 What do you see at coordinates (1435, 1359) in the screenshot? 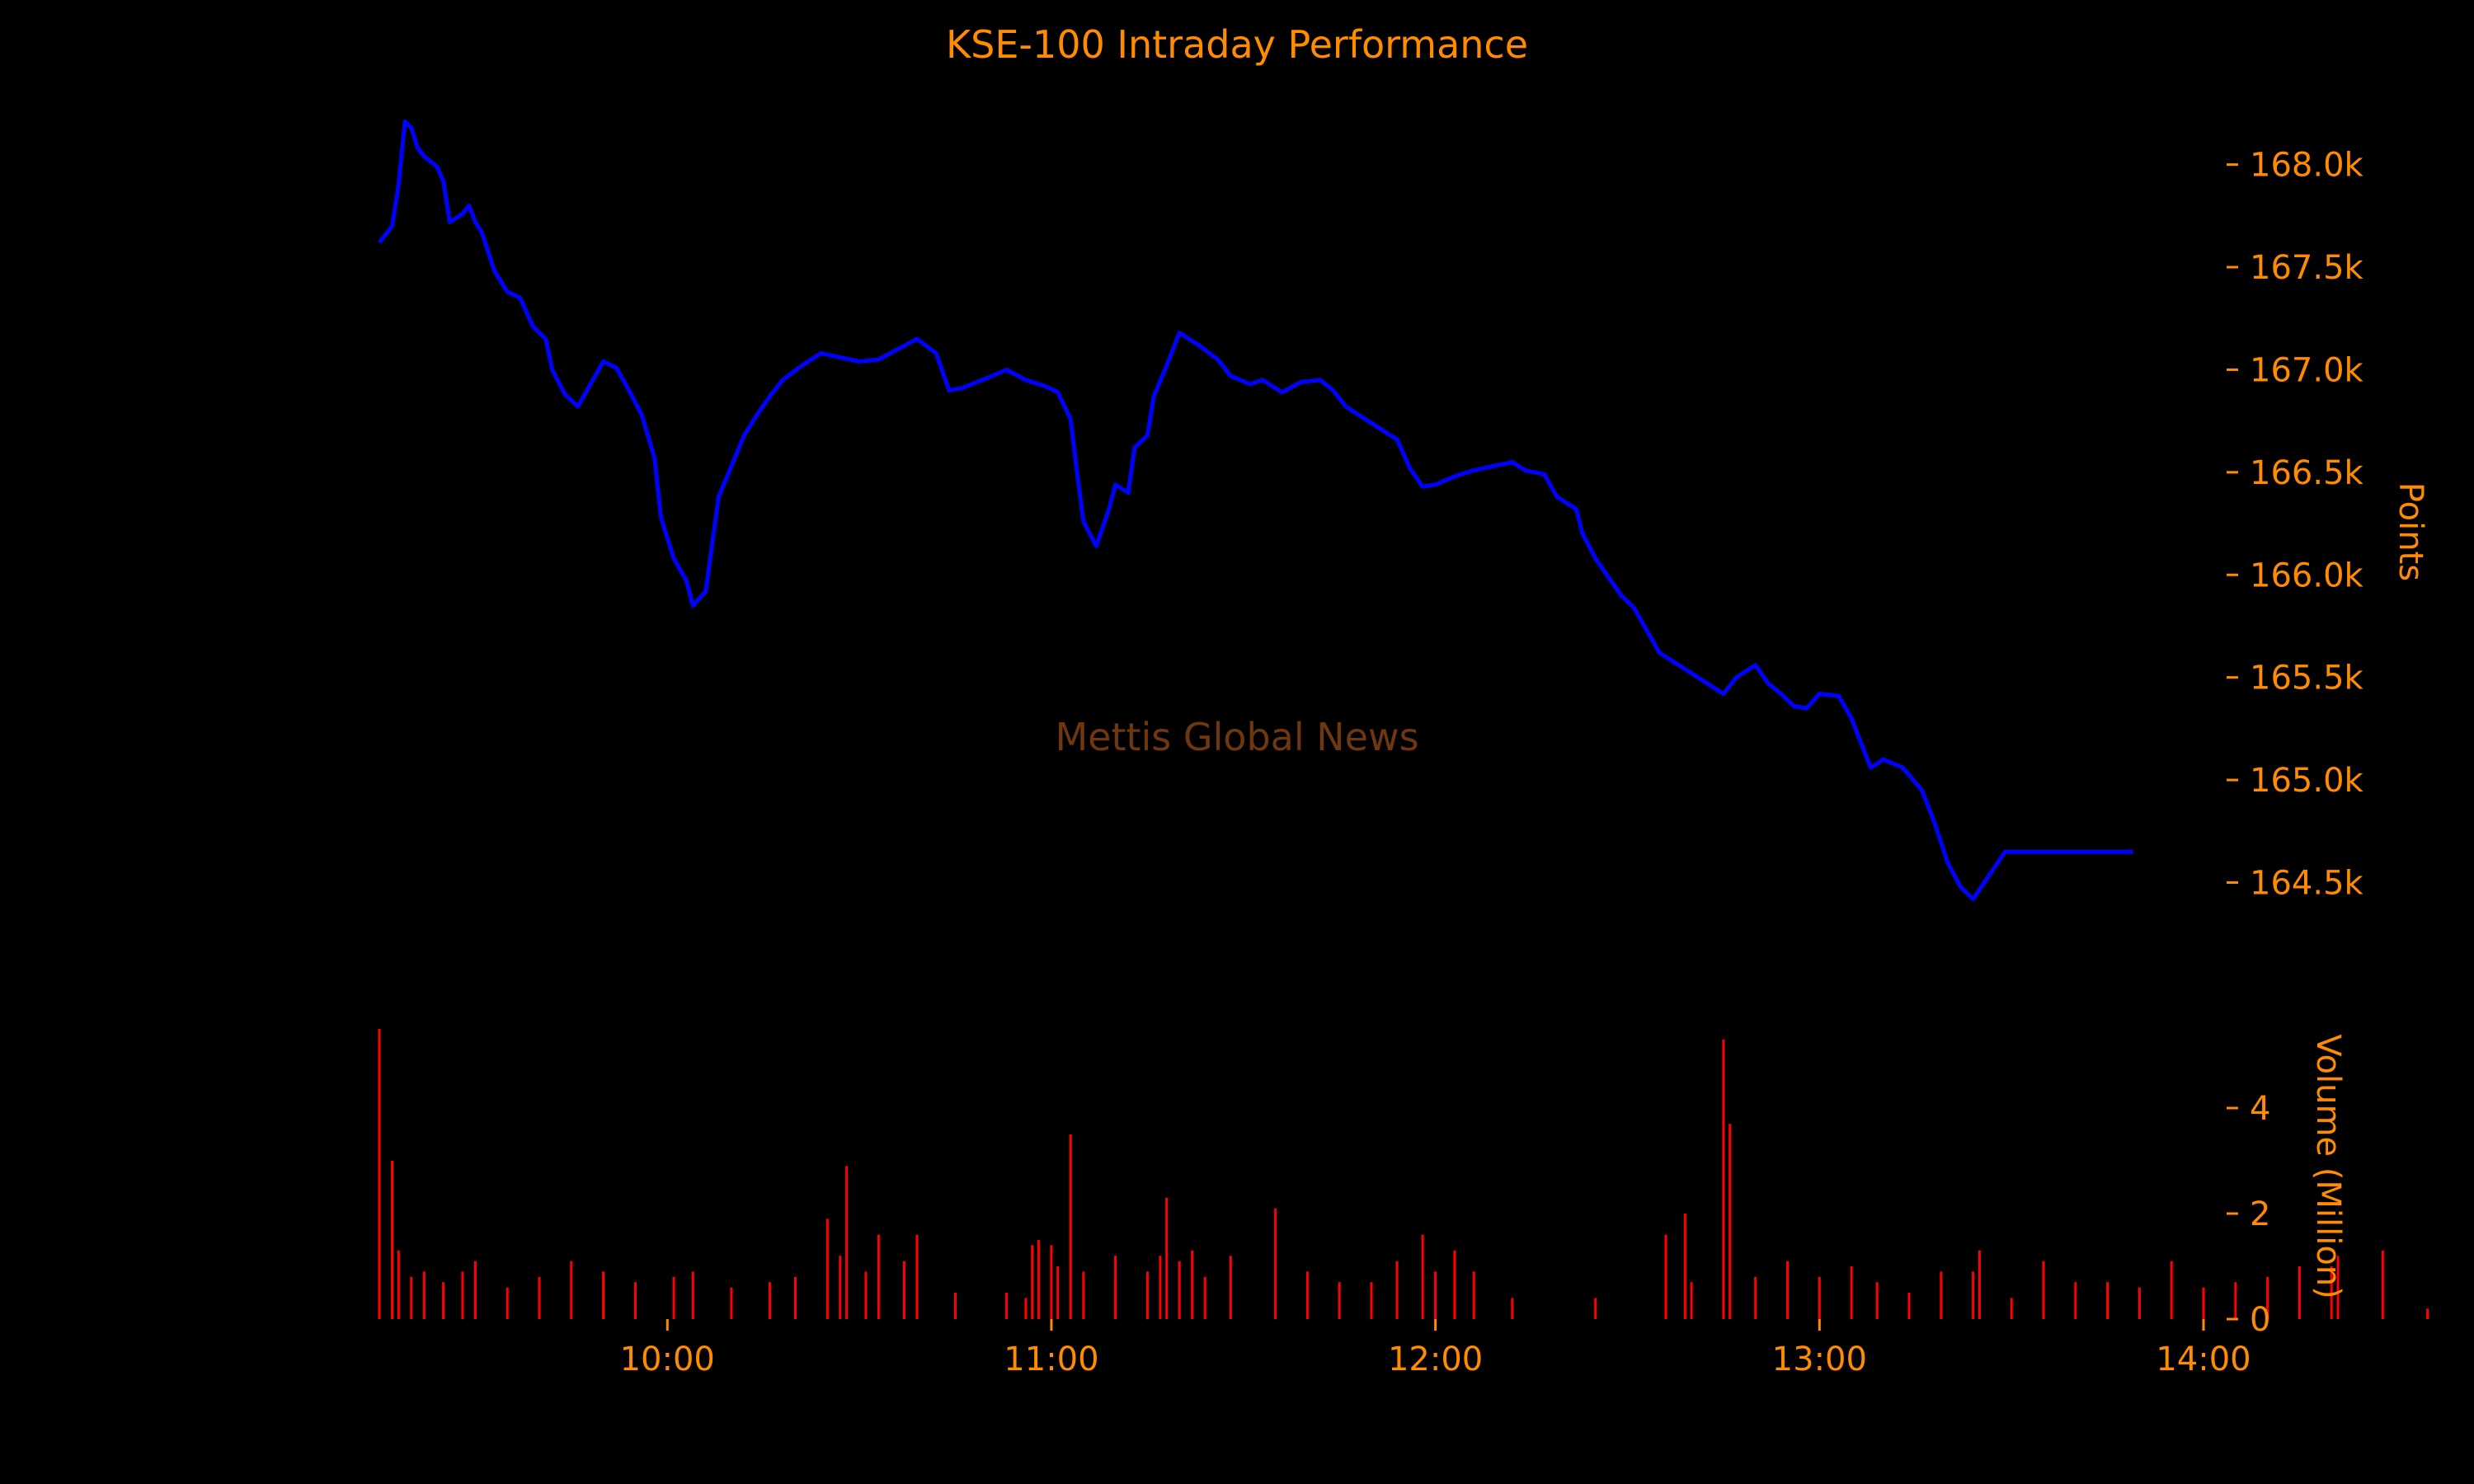
I see `x-tick-label: 12:00` at bounding box center [1435, 1359].